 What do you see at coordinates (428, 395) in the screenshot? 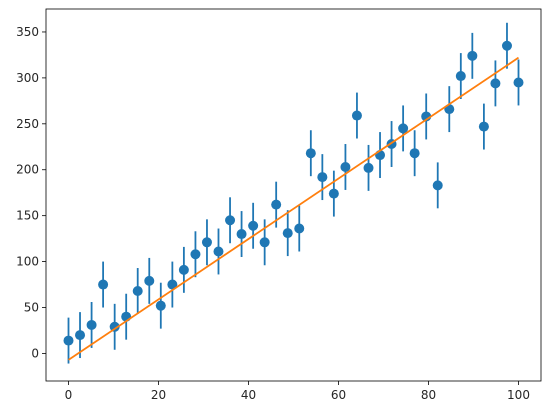
I see `x-tick-label: 80` at bounding box center [428, 395].